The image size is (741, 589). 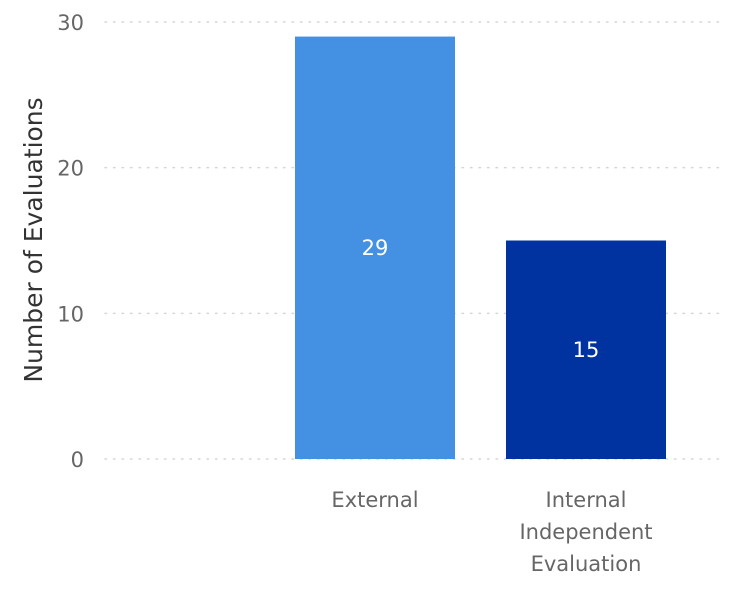 What do you see at coordinates (33, 239) in the screenshot?
I see `y-axis-title: Number of Evaluations` at bounding box center [33, 239].